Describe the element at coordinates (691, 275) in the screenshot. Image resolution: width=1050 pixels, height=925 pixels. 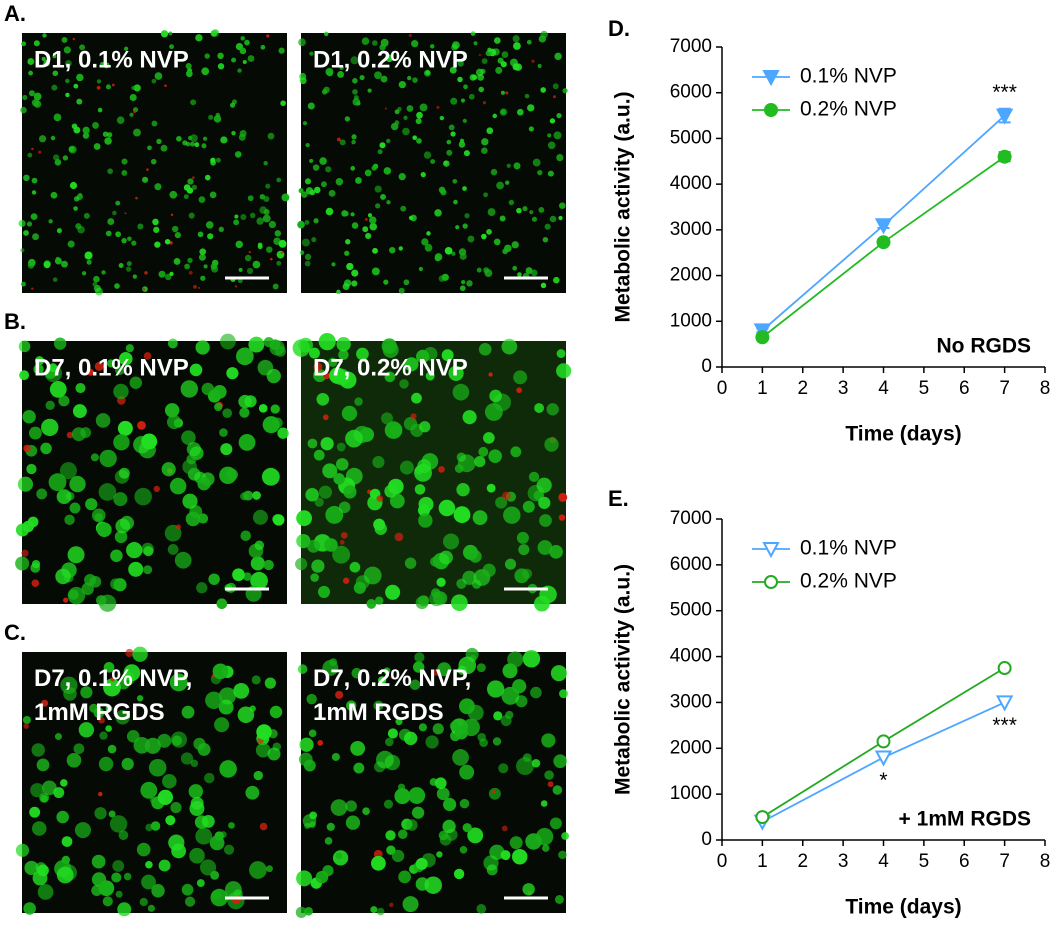
I see `y-tick-label: 2000` at that location.